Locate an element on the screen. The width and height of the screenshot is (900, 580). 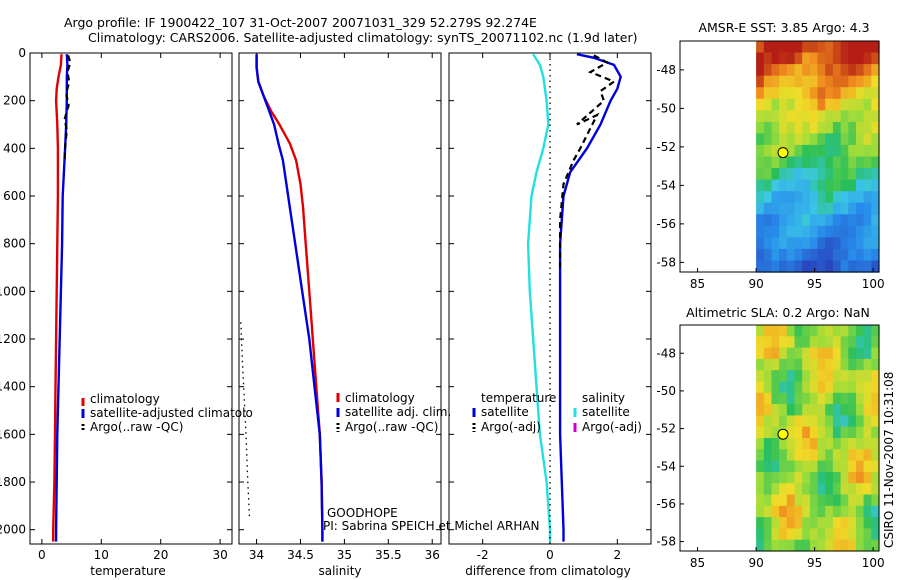
legend-temperature-title: temperature is located at coordinates (518, 398).